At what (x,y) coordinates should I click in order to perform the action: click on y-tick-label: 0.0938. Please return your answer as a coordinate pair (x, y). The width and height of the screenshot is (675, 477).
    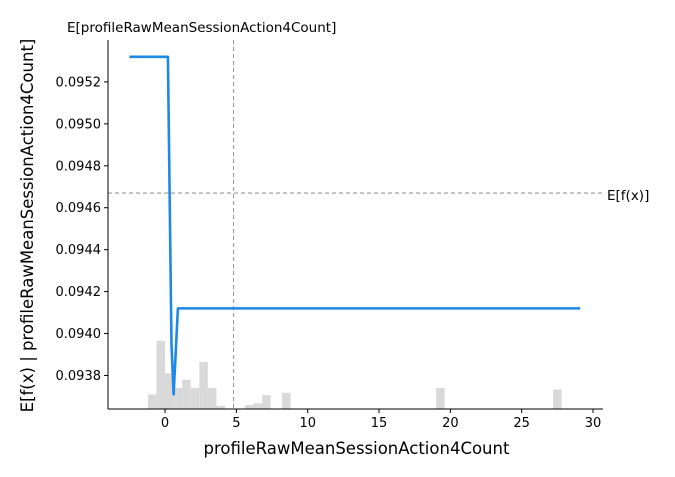
    Looking at the image, I should click on (79, 376).